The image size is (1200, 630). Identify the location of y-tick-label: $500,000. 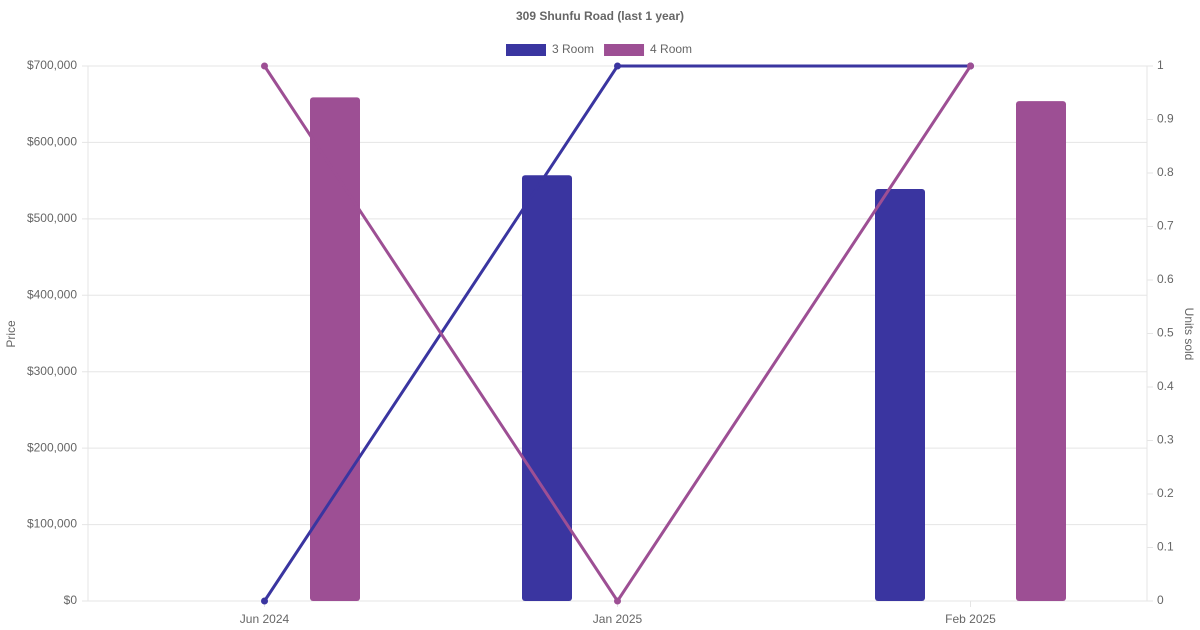
(52, 218).